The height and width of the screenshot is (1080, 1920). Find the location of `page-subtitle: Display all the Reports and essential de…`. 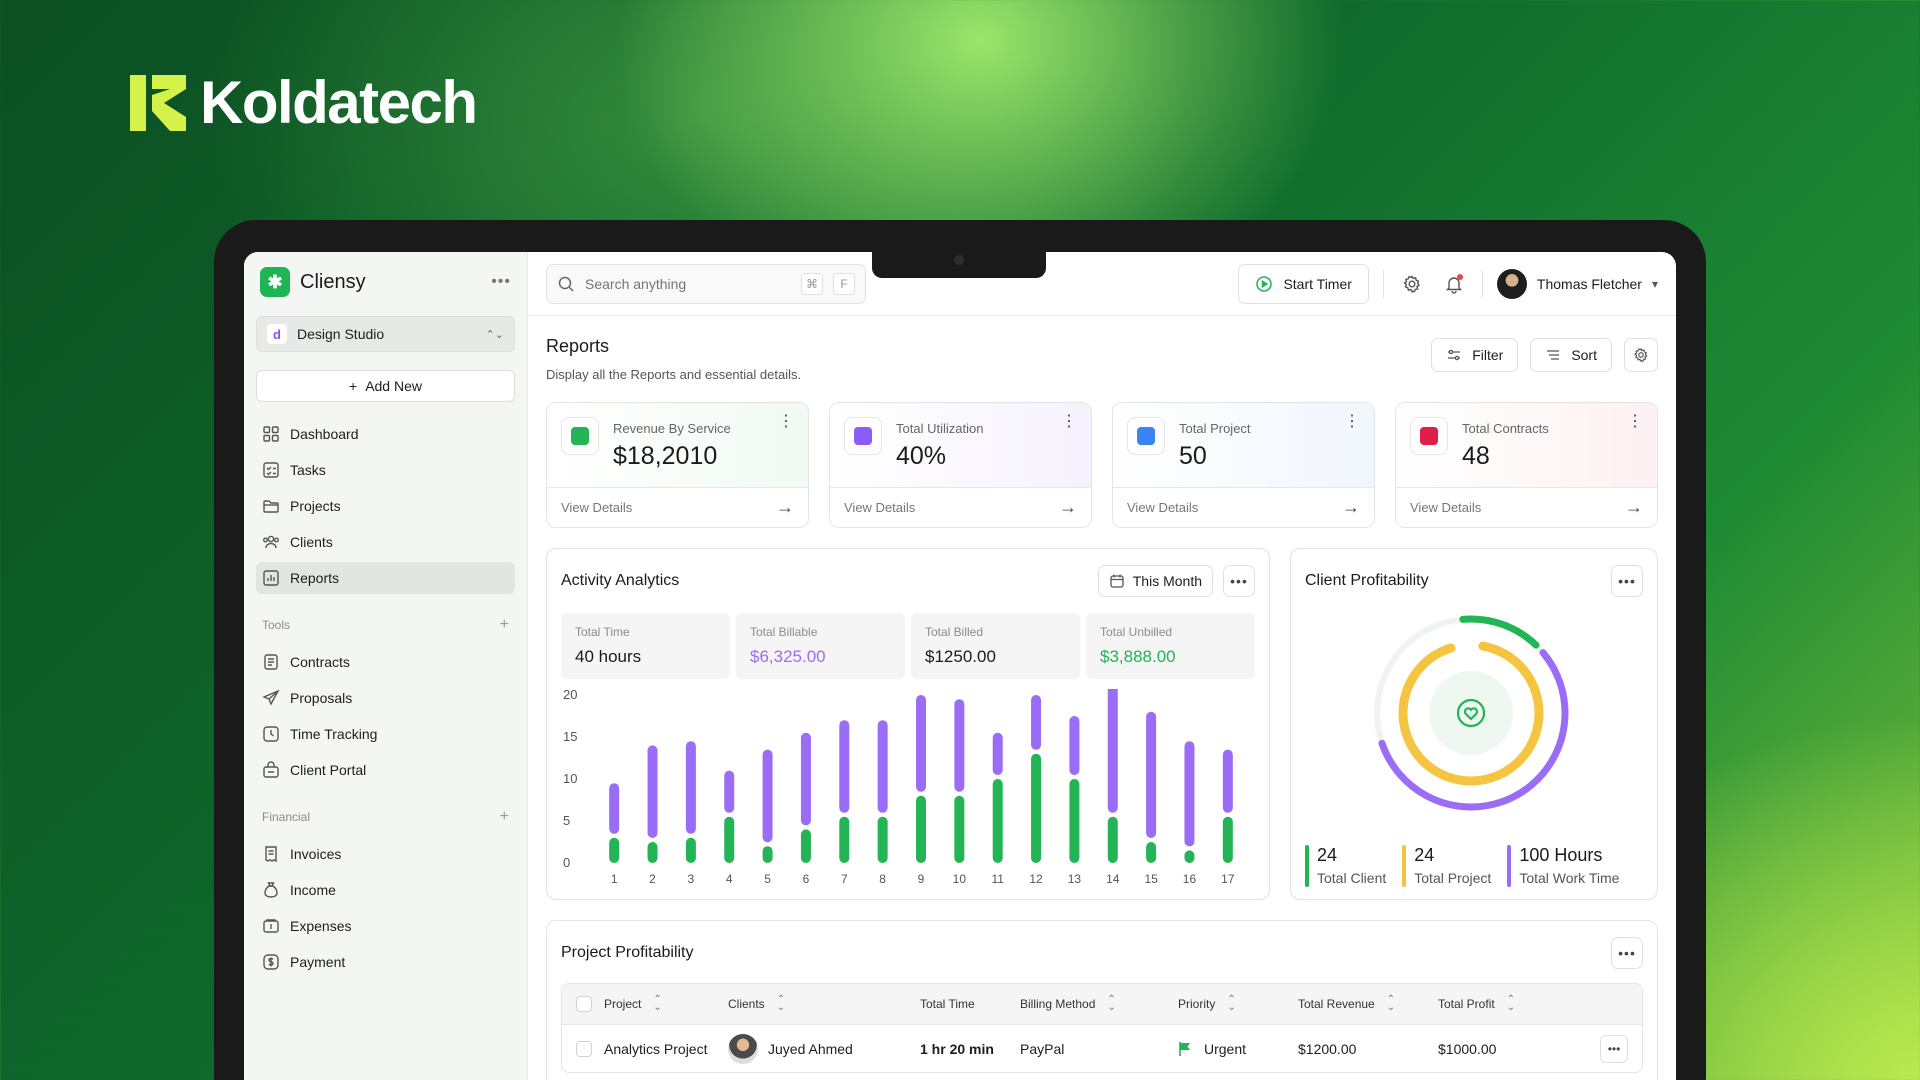

page-subtitle: Display all the Reports and essential de… is located at coordinates (674, 374).